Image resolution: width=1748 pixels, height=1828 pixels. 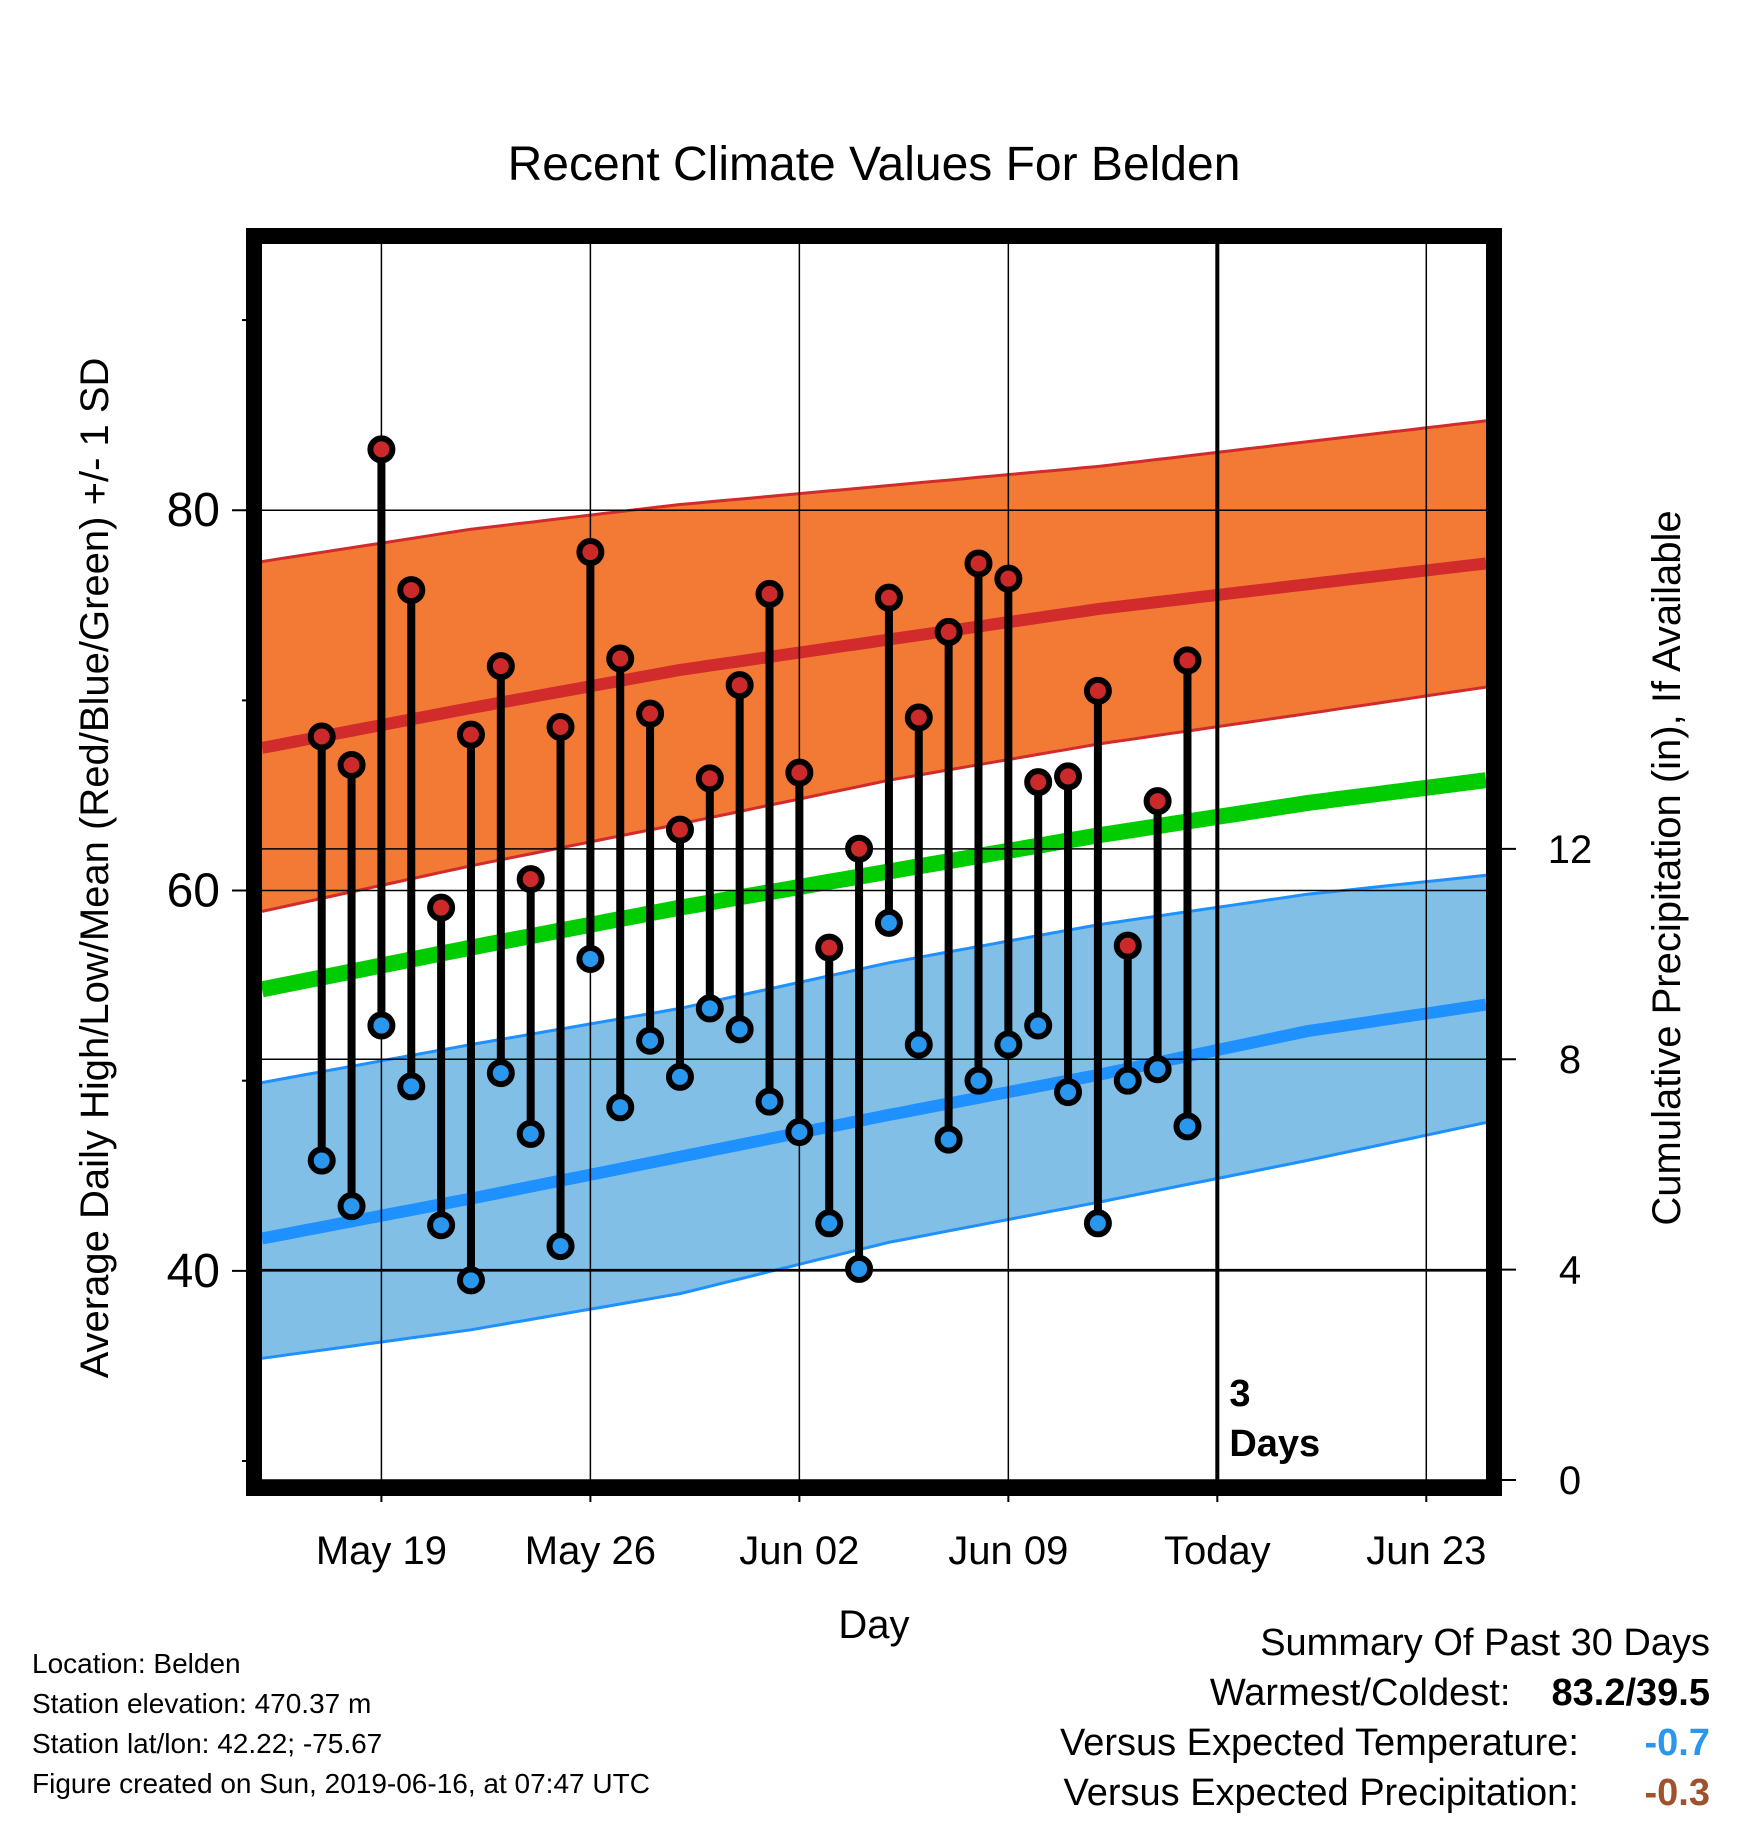 I want to click on x-tick-label-2: Jun 02, so click(x=799, y=1551).